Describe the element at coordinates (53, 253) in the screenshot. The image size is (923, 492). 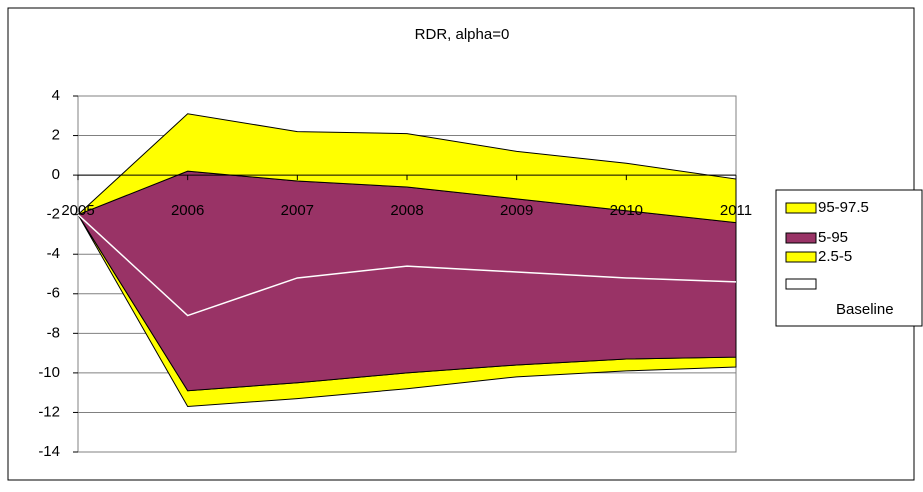
I see `y-tick-label: -4` at that location.